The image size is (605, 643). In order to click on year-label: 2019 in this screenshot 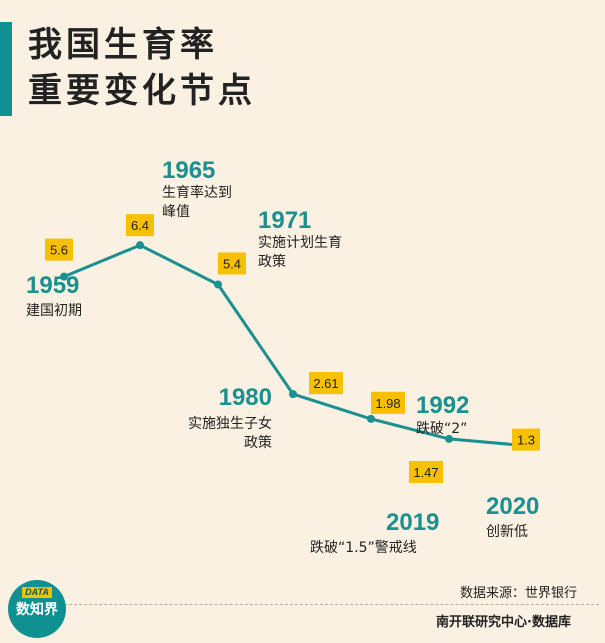, I will do `click(412, 522)`.